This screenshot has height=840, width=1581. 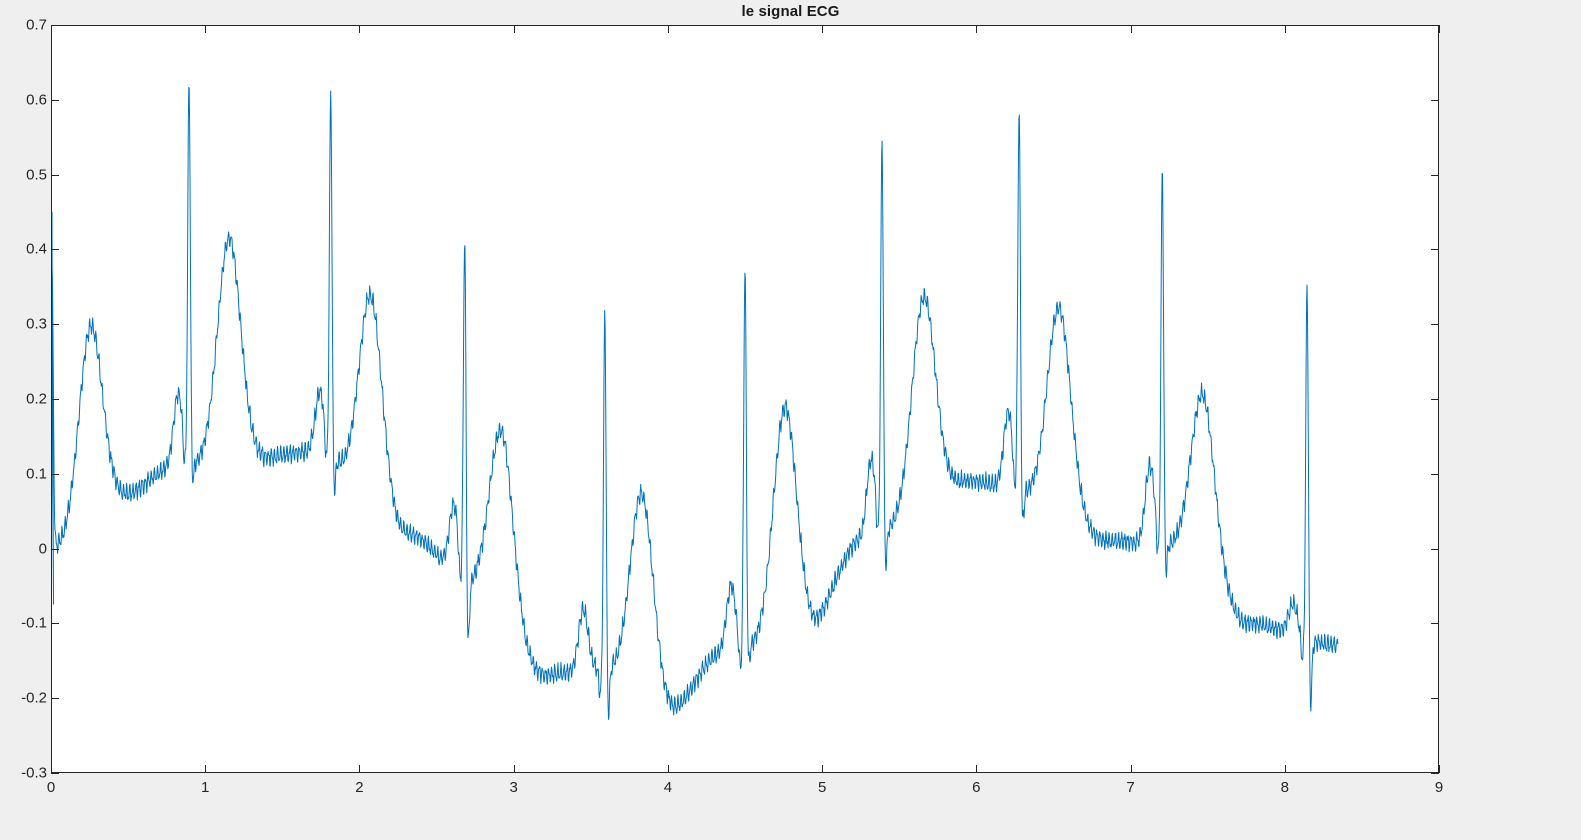 I want to click on x-tick-label: 8, so click(x=1284, y=787).